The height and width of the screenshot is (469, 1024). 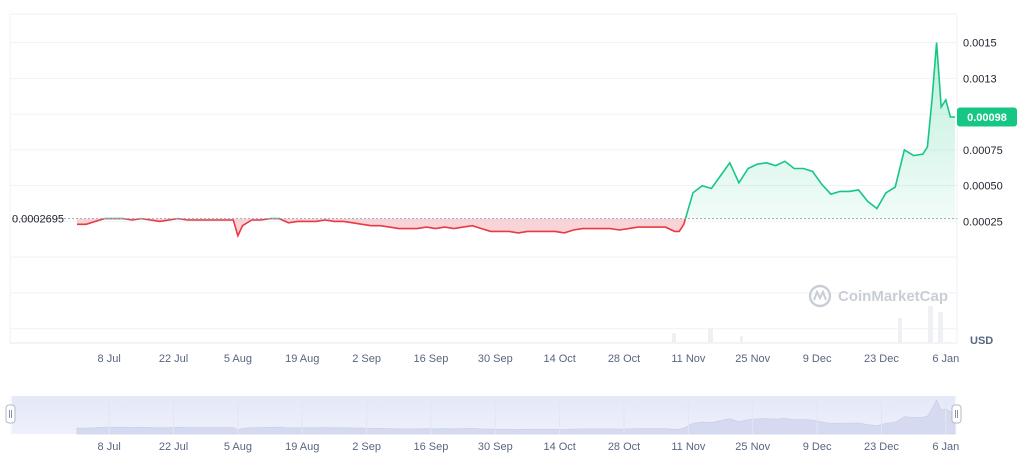 I want to click on navigator-x-tick-label: 2 Sep, so click(x=366, y=447).